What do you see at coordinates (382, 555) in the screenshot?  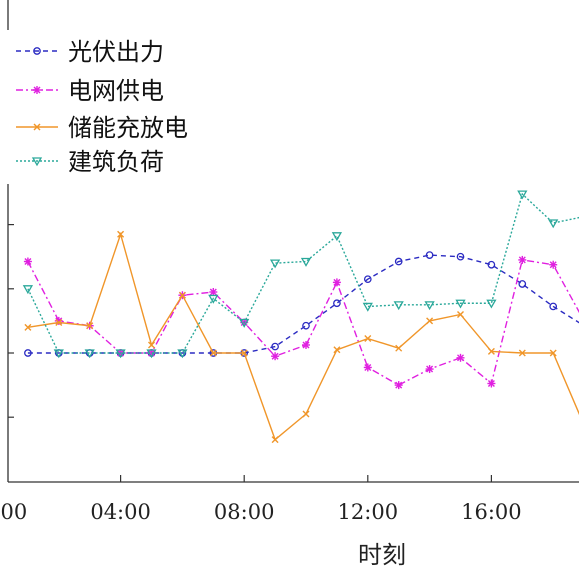 I see `x-axis-title: 时刻` at bounding box center [382, 555].